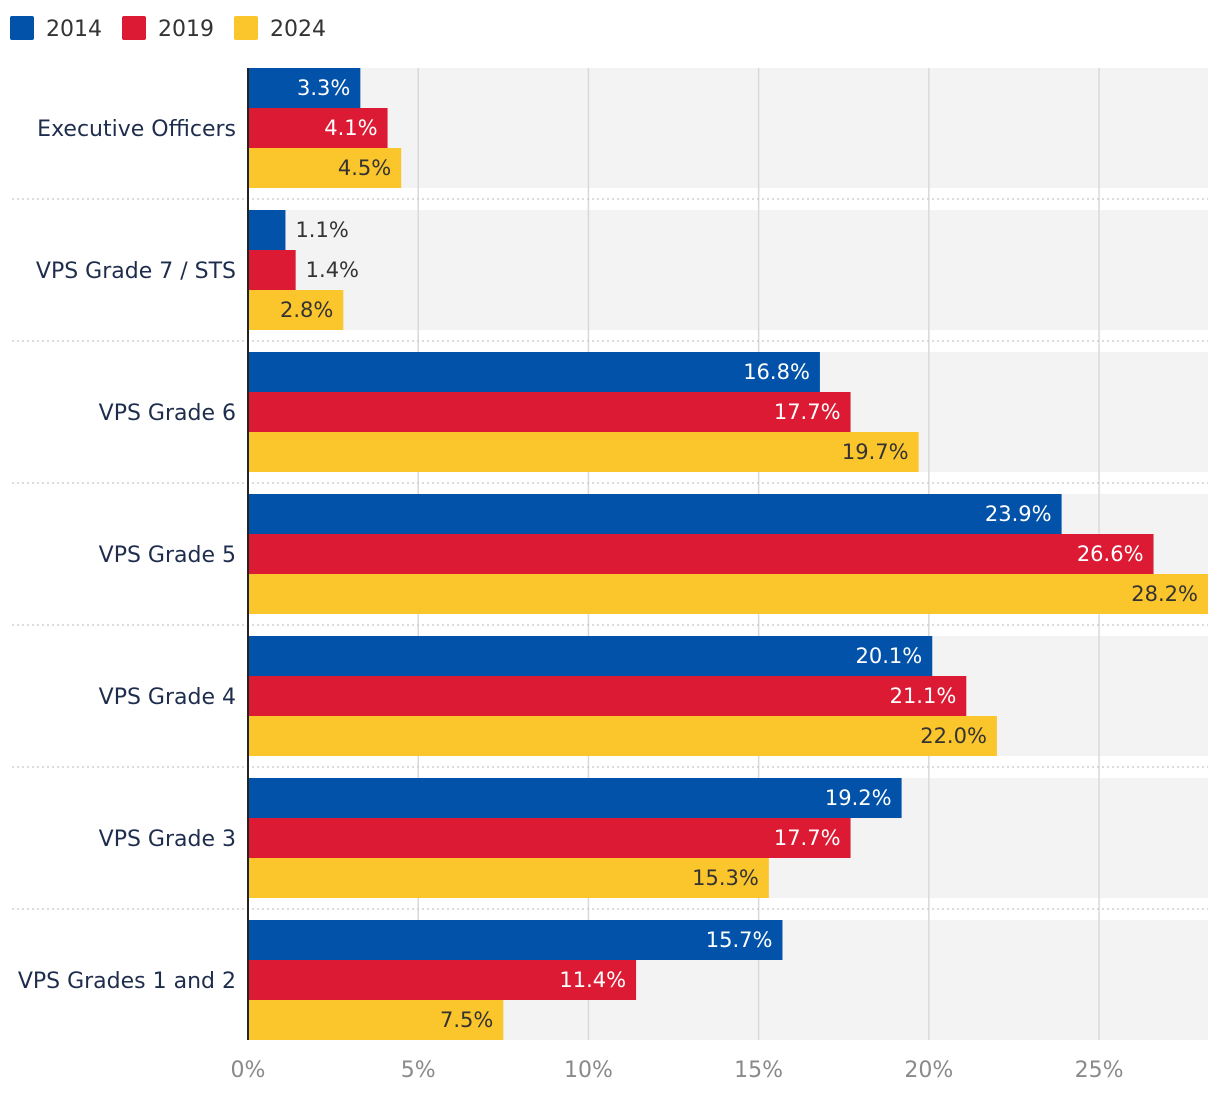 The height and width of the screenshot is (1096, 1220). Describe the element at coordinates (858, 798) in the screenshot. I see `bar-value-label: 19.2%` at that location.